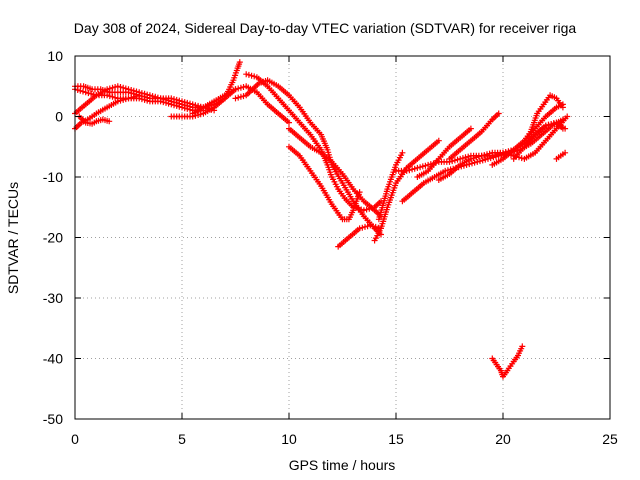  I want to click on y-tick-label: 10, so click(55, 56).